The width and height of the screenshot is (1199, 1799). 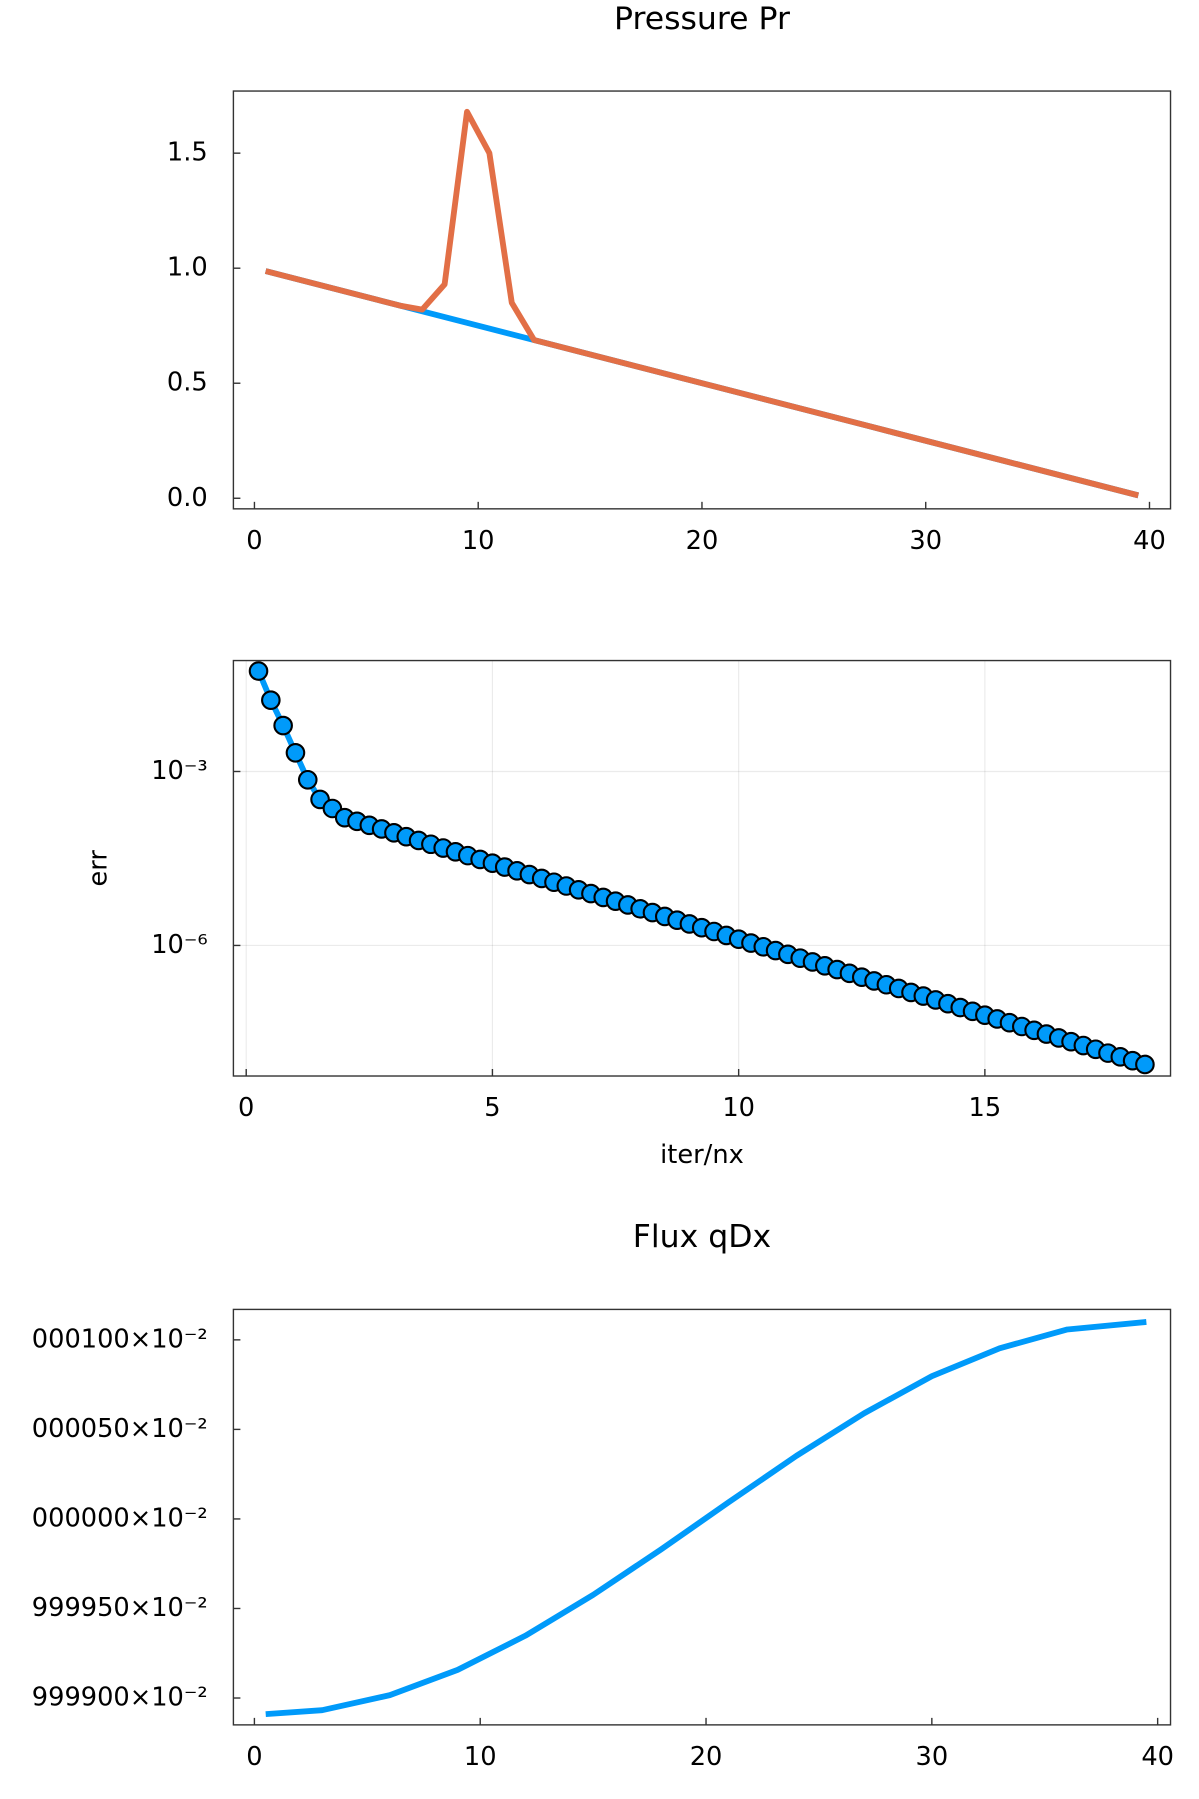 I want to click on y-tick-label: 999950×10⁻², so click(x=120, y=1608).